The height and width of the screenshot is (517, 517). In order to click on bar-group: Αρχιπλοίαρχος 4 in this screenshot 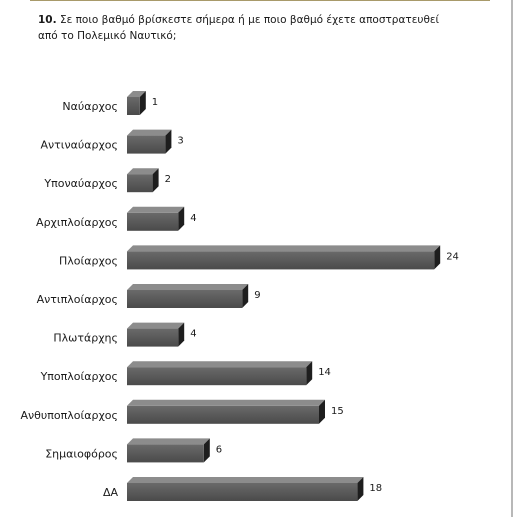, I will do `click(116, 218)`.